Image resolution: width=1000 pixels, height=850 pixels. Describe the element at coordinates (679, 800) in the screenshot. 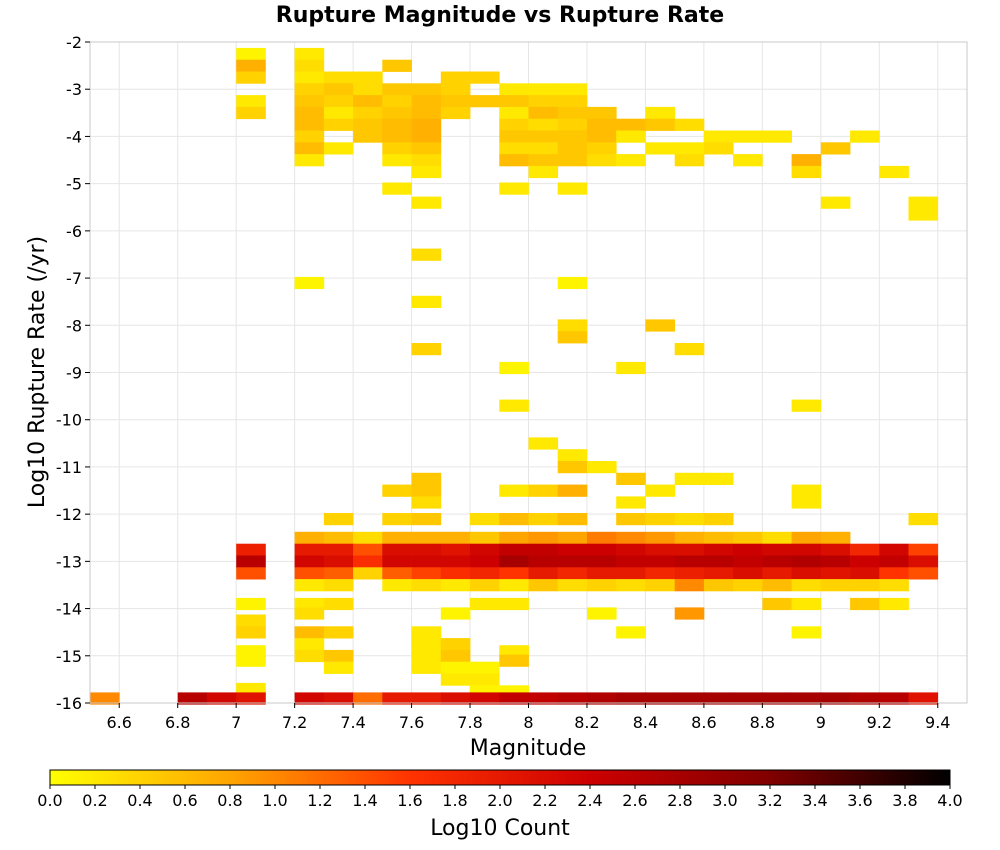

I see `colorbar-tick-label: 2.8` at that location.